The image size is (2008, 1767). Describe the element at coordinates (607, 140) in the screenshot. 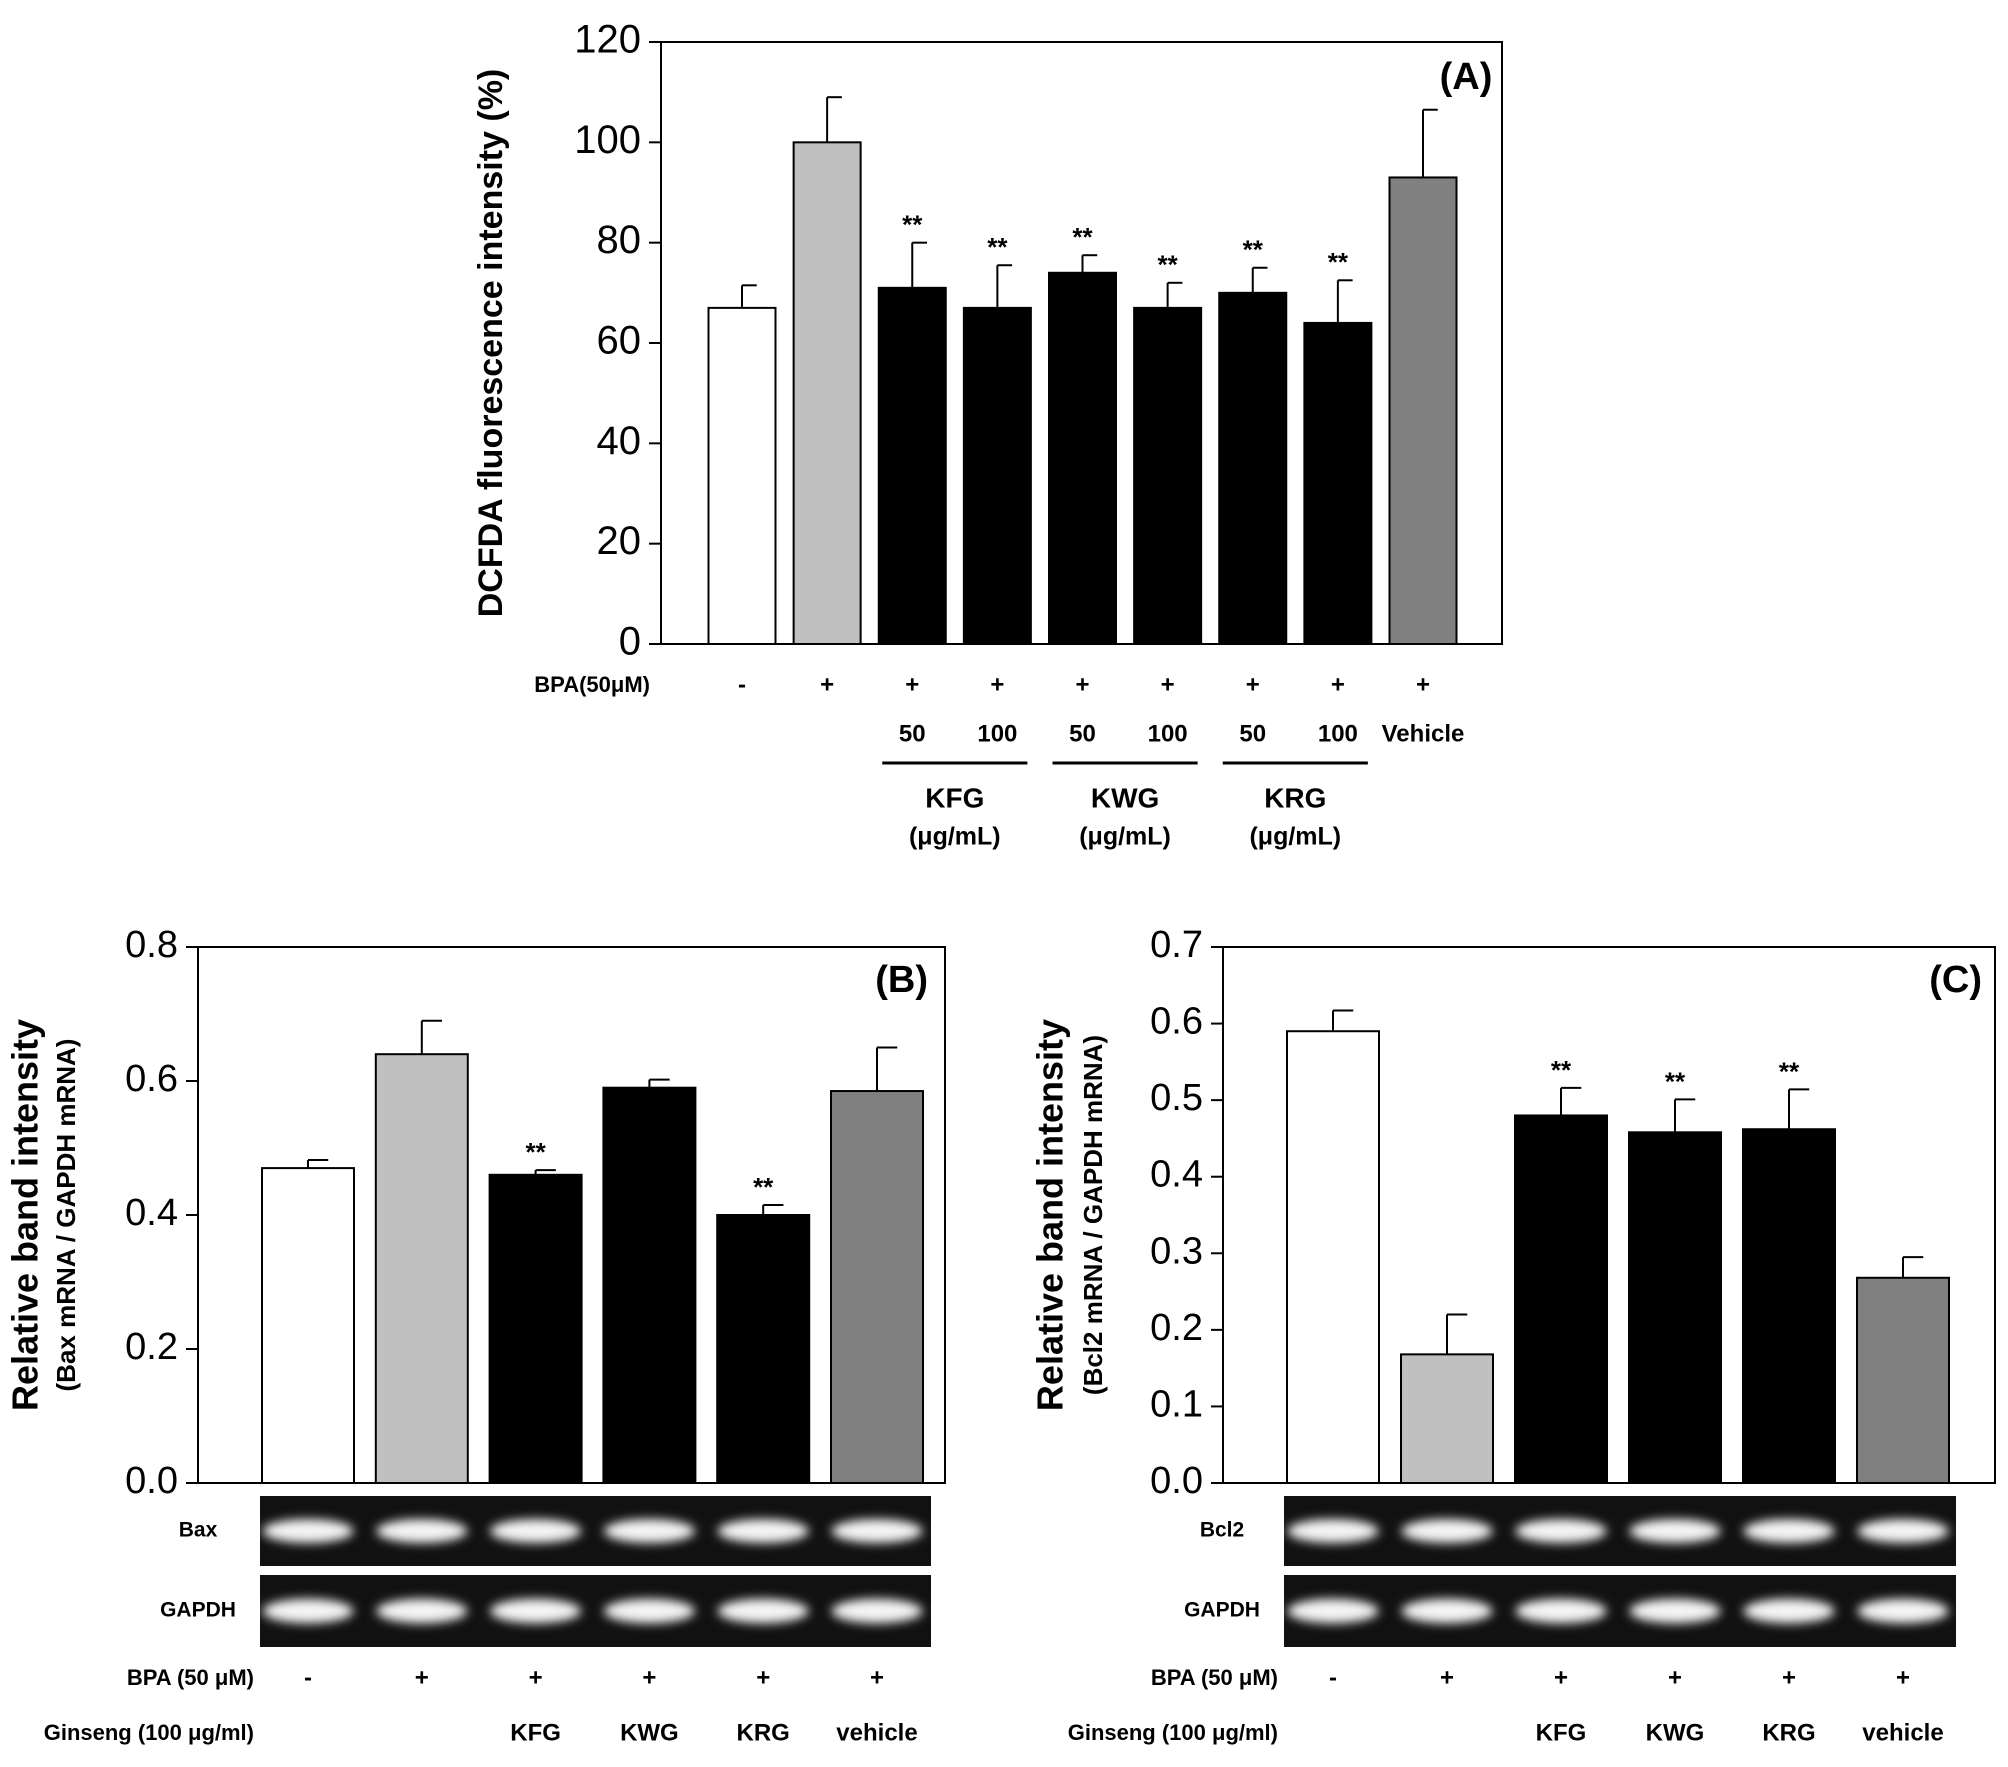

I see `y-tick-label: 100` at that location.